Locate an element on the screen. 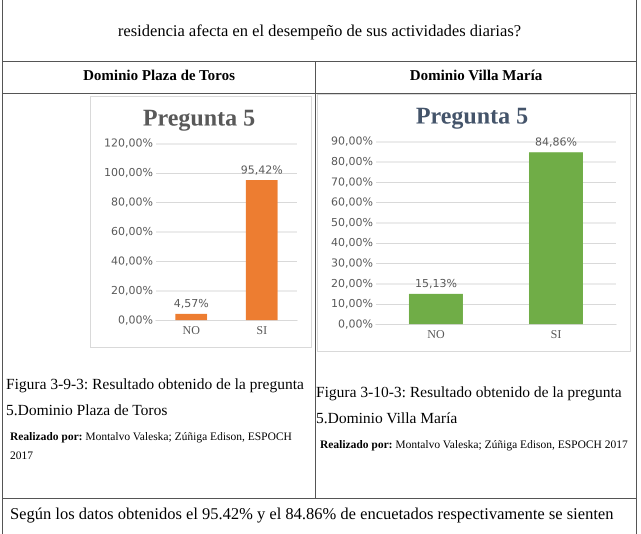 This screenshot has width=641, height=534. data-label: 84,86% is located at coordinates (556, 142).